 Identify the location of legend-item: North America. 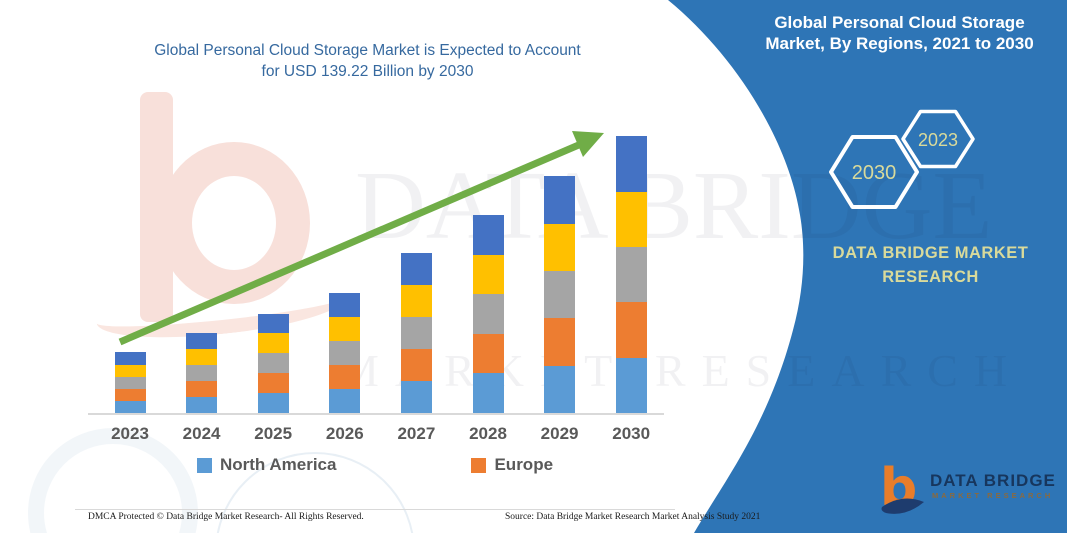
(266, 465).